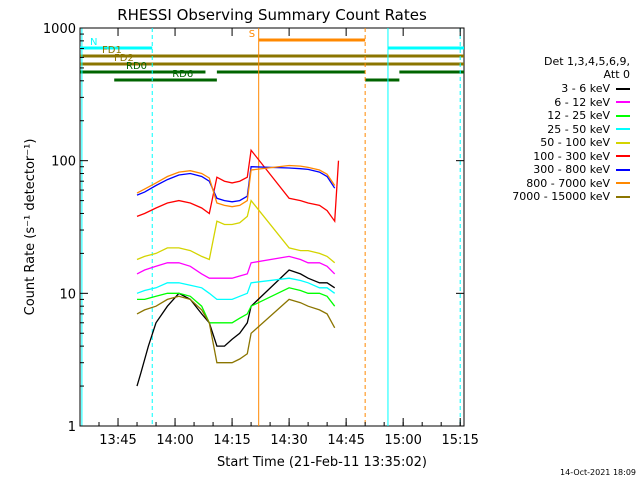  I want to click on y-tick-label: 1000, so click(59, 29).